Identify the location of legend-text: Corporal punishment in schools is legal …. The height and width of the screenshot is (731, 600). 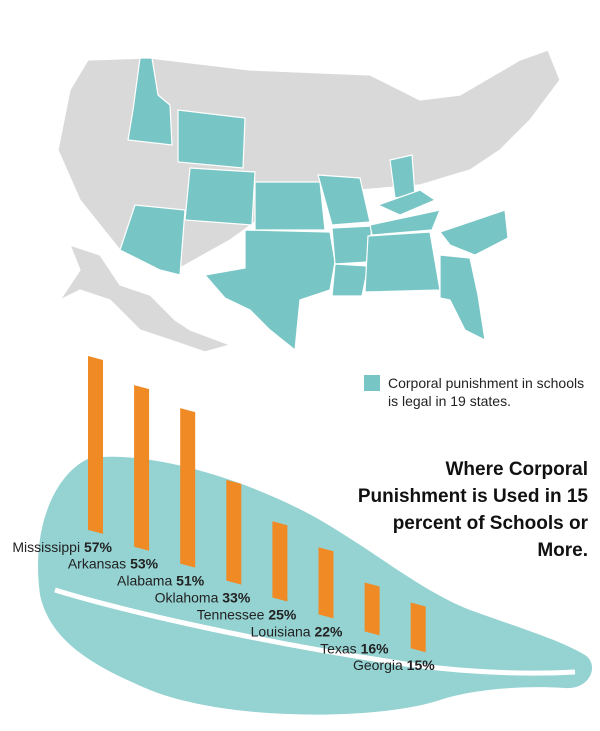
(486, 392).